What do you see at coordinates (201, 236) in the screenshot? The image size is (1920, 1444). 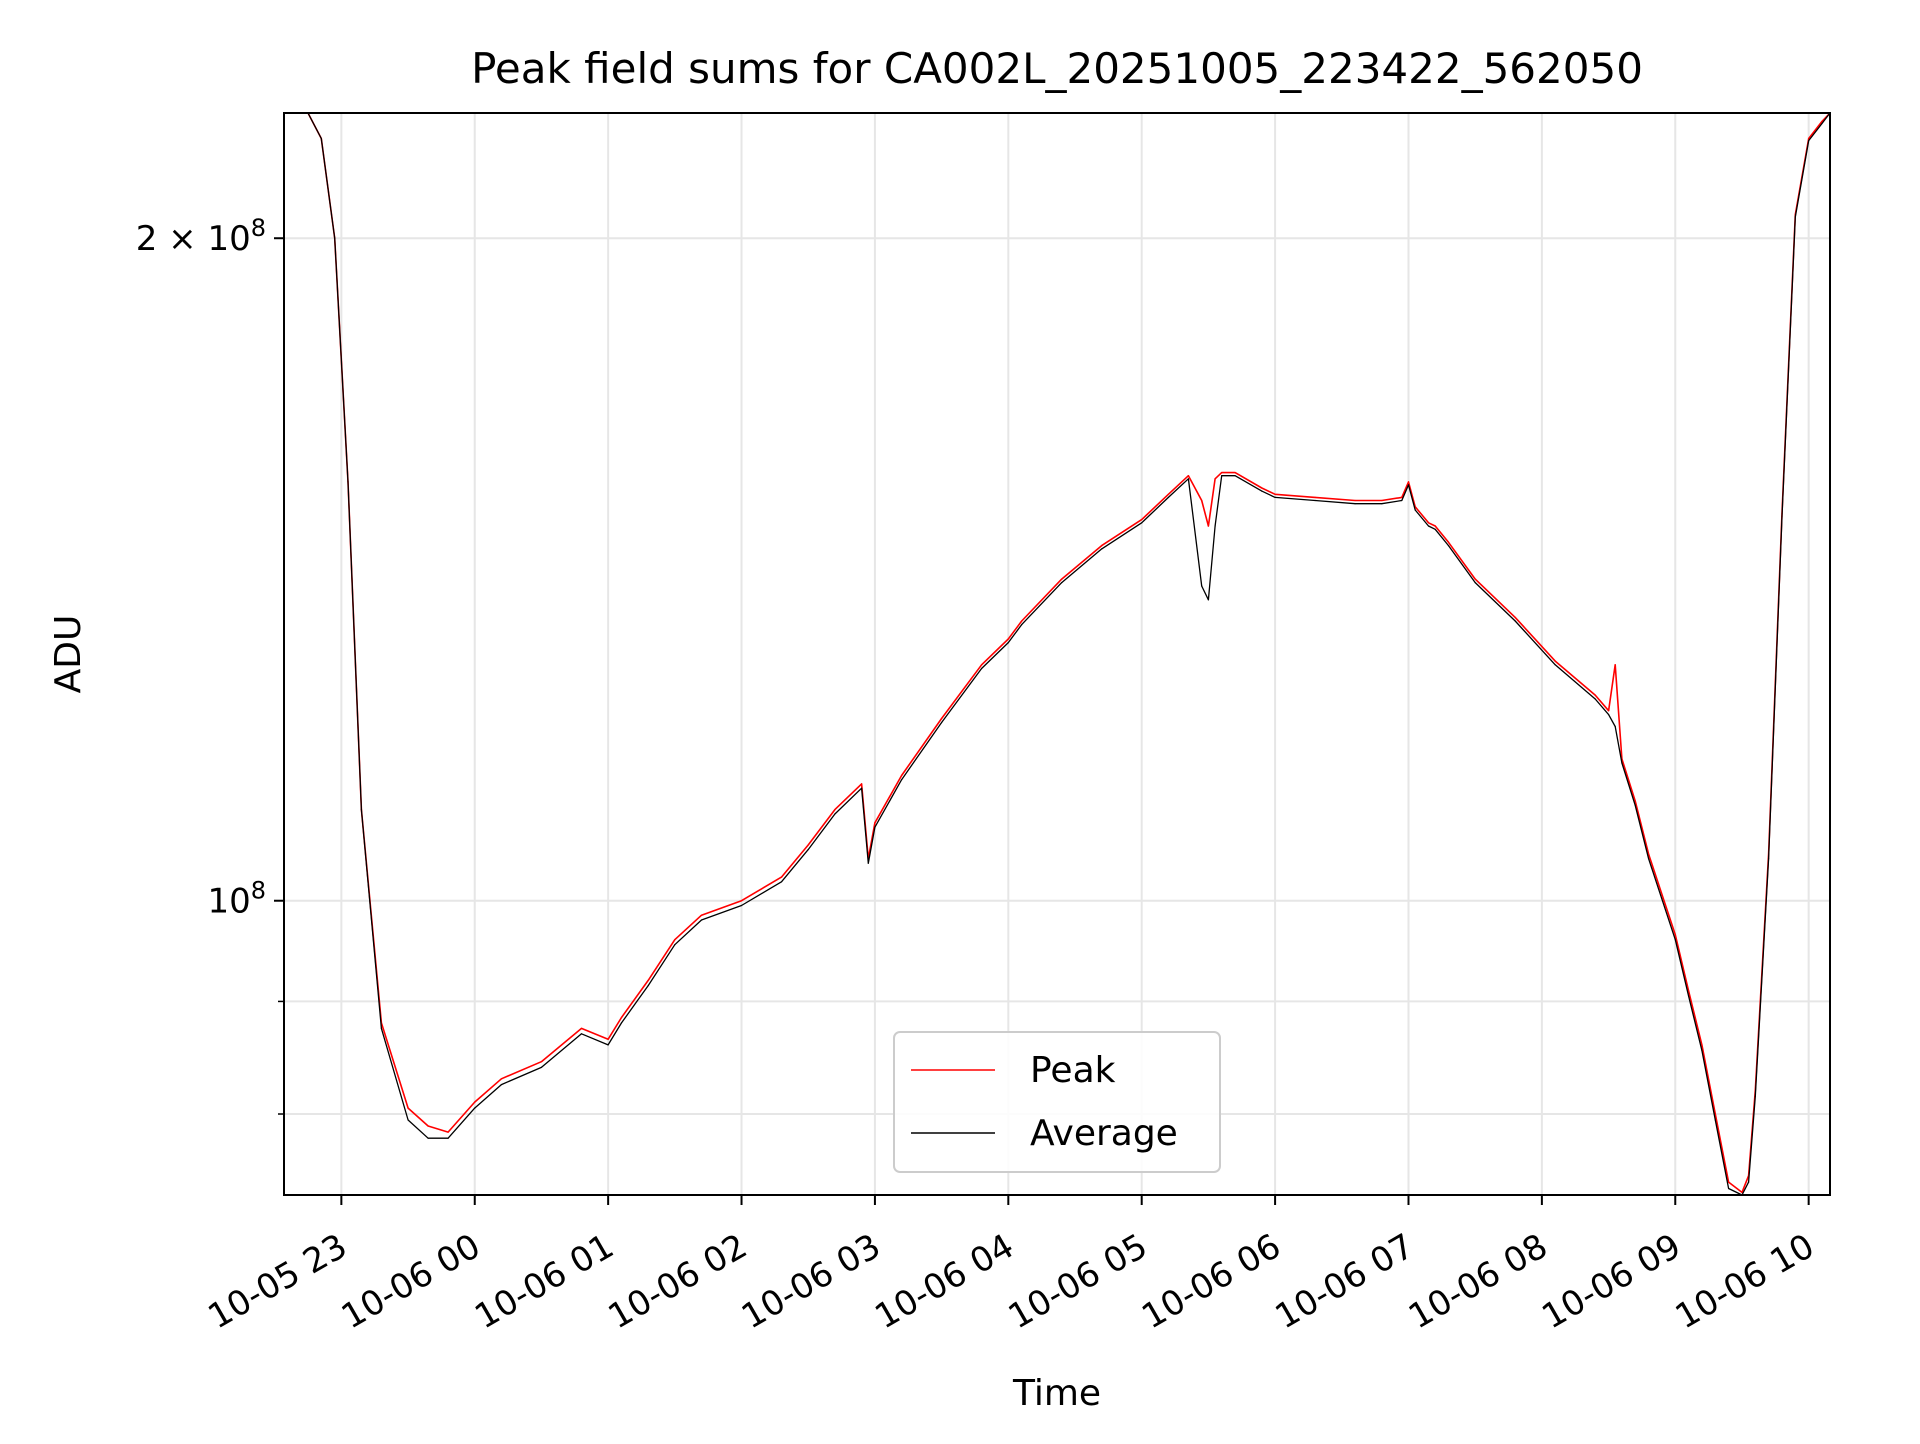 I see `y-tick-label: 2 × 108` at bounding box center [201, 236].